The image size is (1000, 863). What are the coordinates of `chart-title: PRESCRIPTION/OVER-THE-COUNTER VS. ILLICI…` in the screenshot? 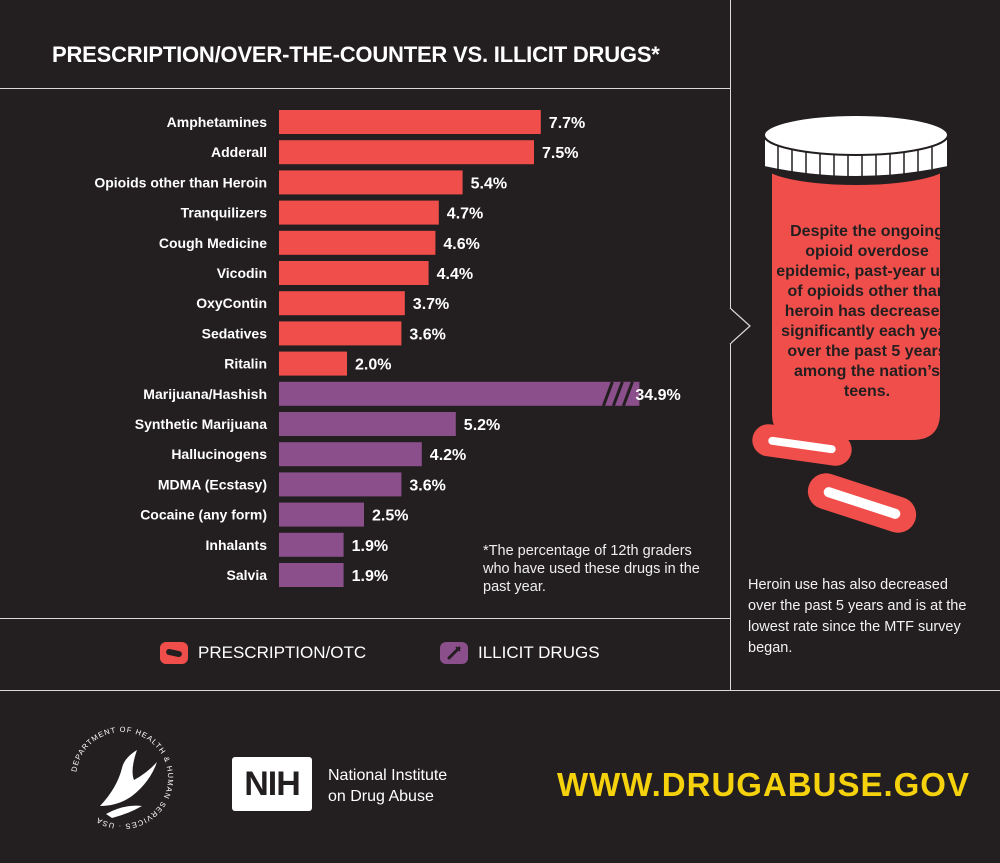 It's located at (356, 54).